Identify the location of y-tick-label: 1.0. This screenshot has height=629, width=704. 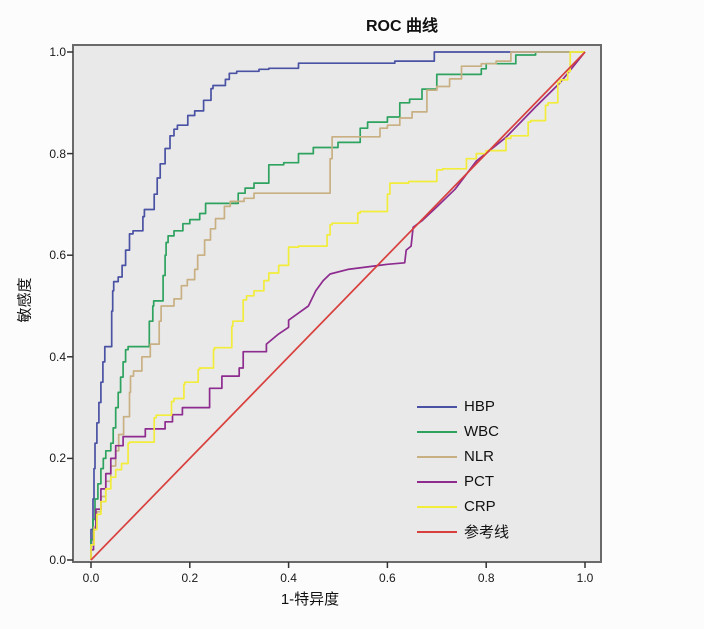
(57, 52).